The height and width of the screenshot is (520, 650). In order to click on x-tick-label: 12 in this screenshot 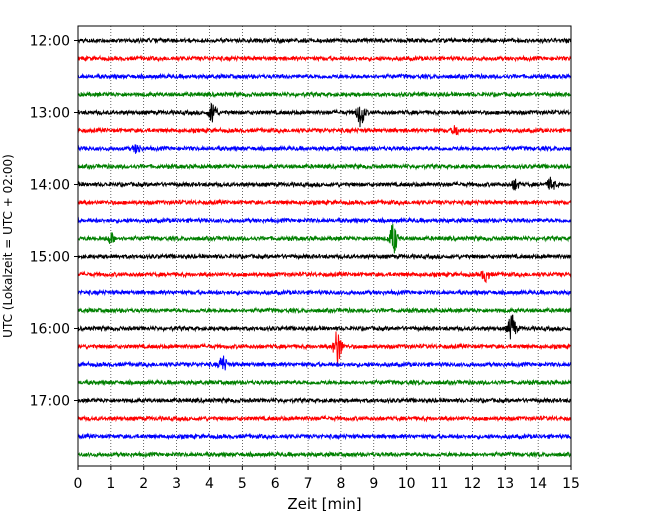, I will do `click(472, 484)`.